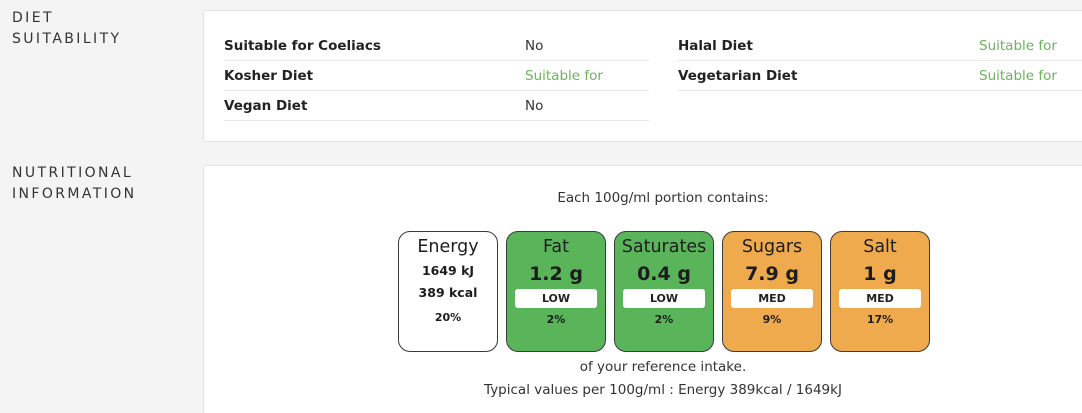 Image resolution: width=1082 pixels, height=413 pixels. What do you see at coordinates (663, 198) in the screenshot?
I see `portion-text: Each 100g/ml portion contains:` at bounding box center [663, 198].